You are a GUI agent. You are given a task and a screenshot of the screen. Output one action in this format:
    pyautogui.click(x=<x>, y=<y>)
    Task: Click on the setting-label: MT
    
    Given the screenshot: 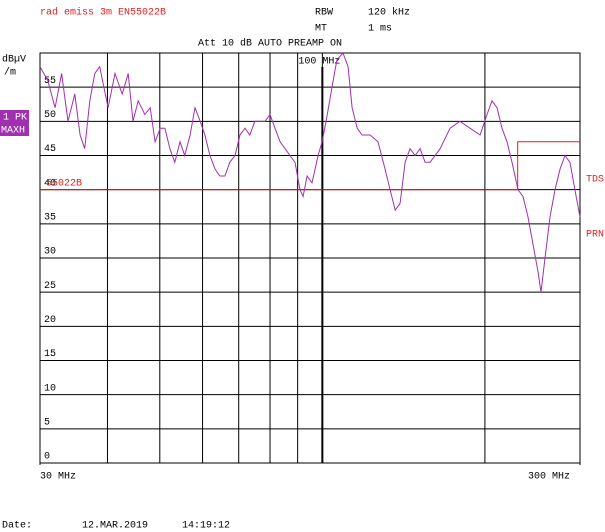 What is the action you would take?
    pyautogui.click(x=321, y=29)
    